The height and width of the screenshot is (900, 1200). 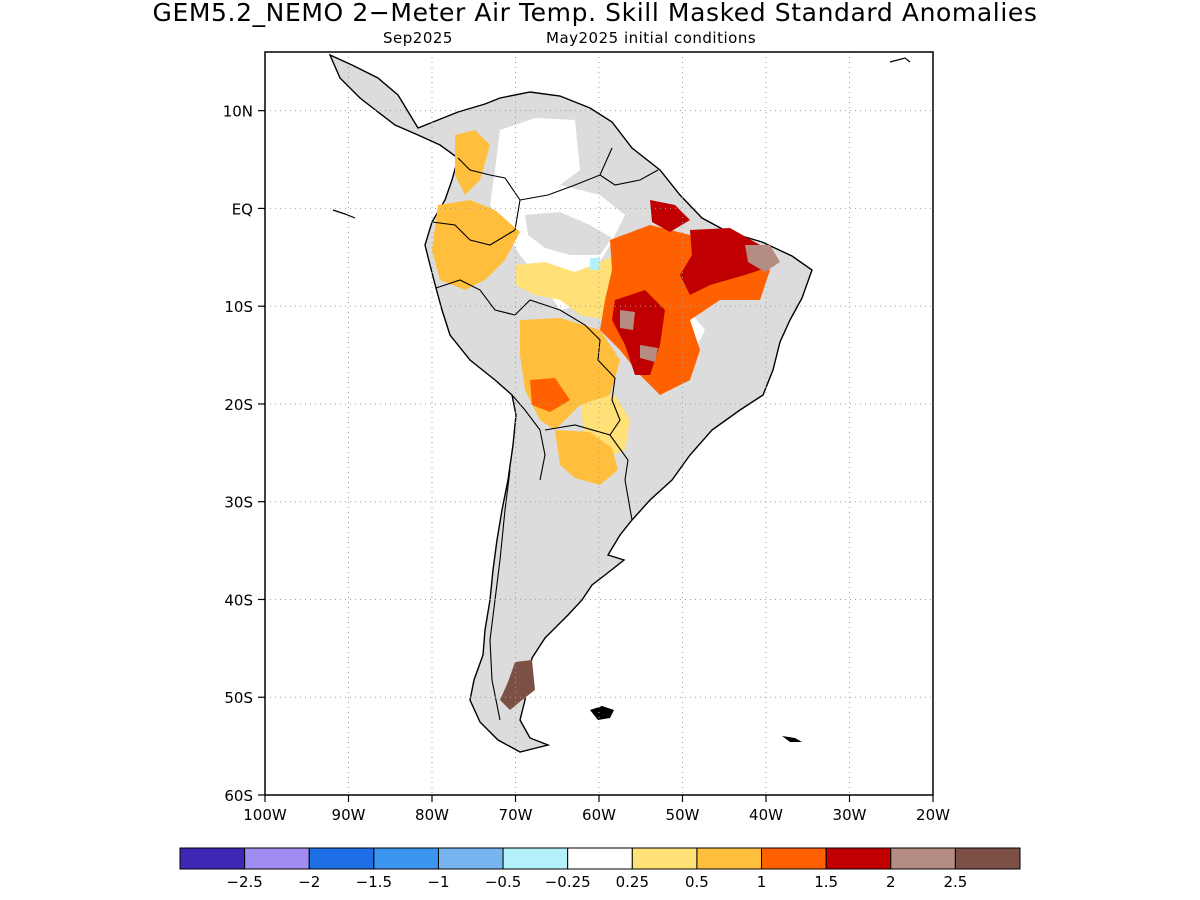 I want to click on lon-tick-label: 40W, so click(x=766, y=815).